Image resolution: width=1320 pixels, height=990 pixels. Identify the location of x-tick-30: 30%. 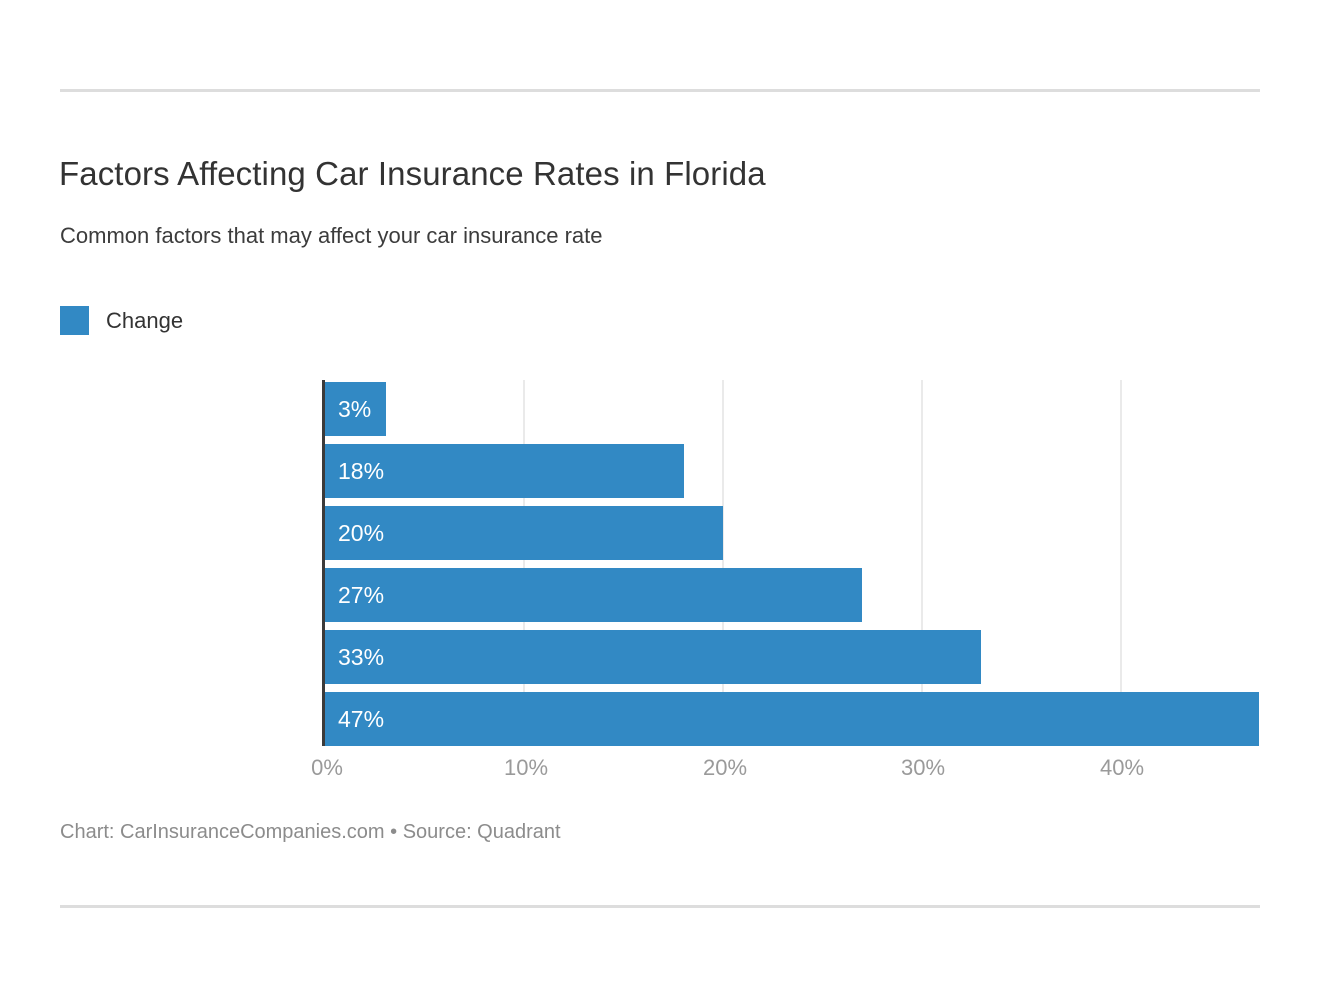
(923, 767).